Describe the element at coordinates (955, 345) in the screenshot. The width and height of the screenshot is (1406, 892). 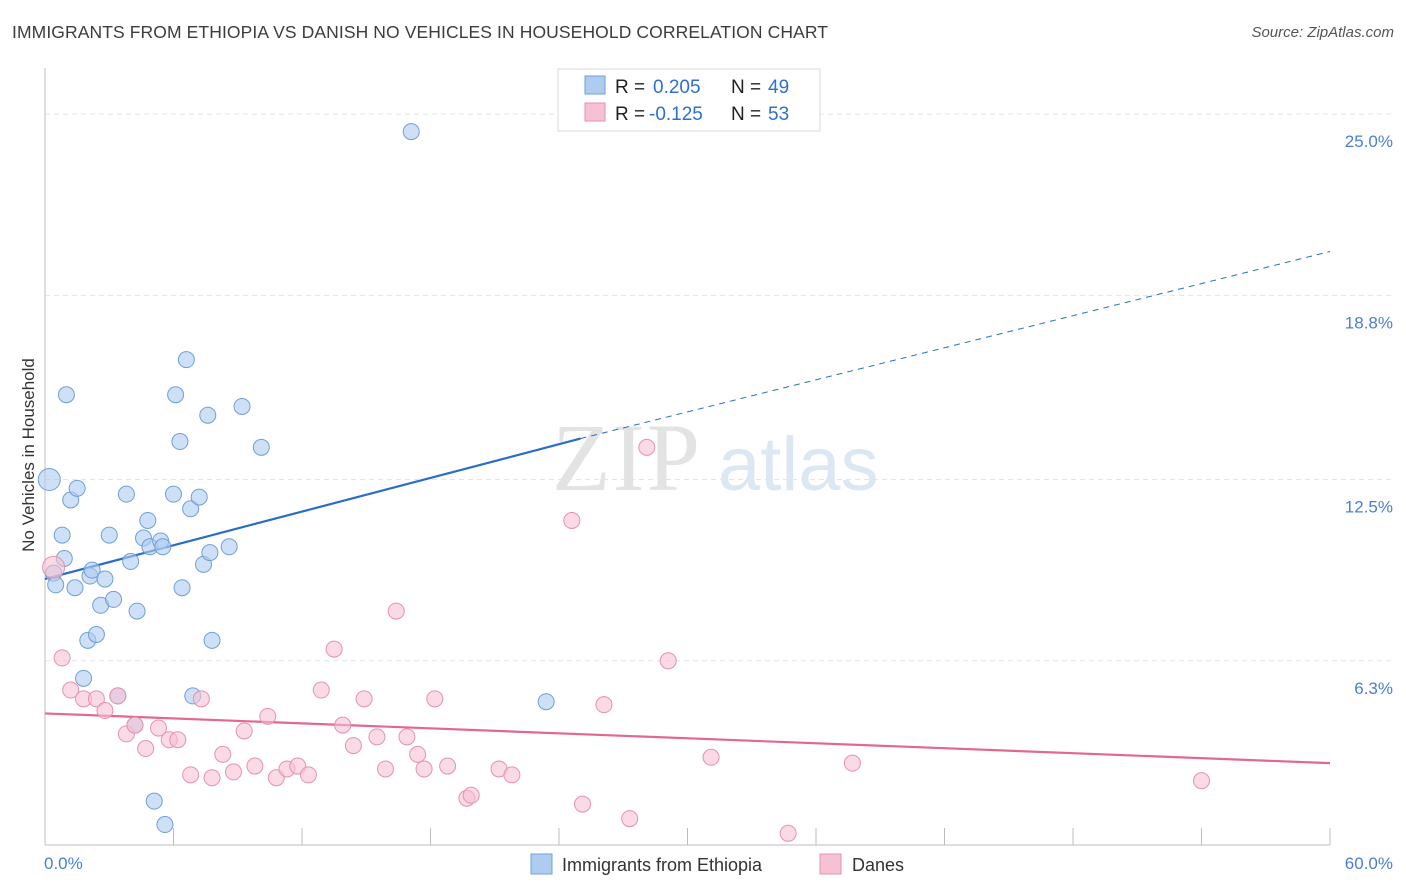
I see `ethiopia-trend-extension` at that location.